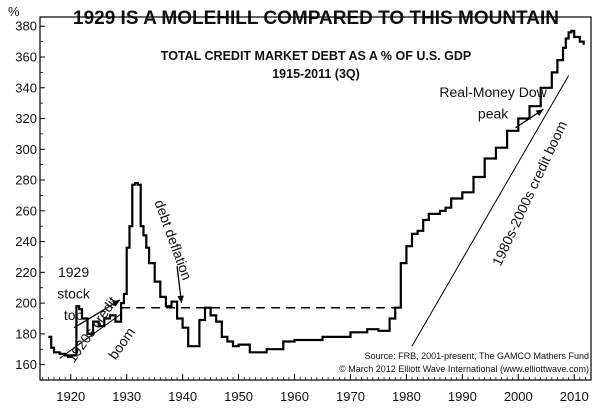 Image resolution: width=600 pixels, height=415 pixels. Describe the element at coordinates (70, 396) in the screenshot. I see `x-tick-label: 1920` at that location.